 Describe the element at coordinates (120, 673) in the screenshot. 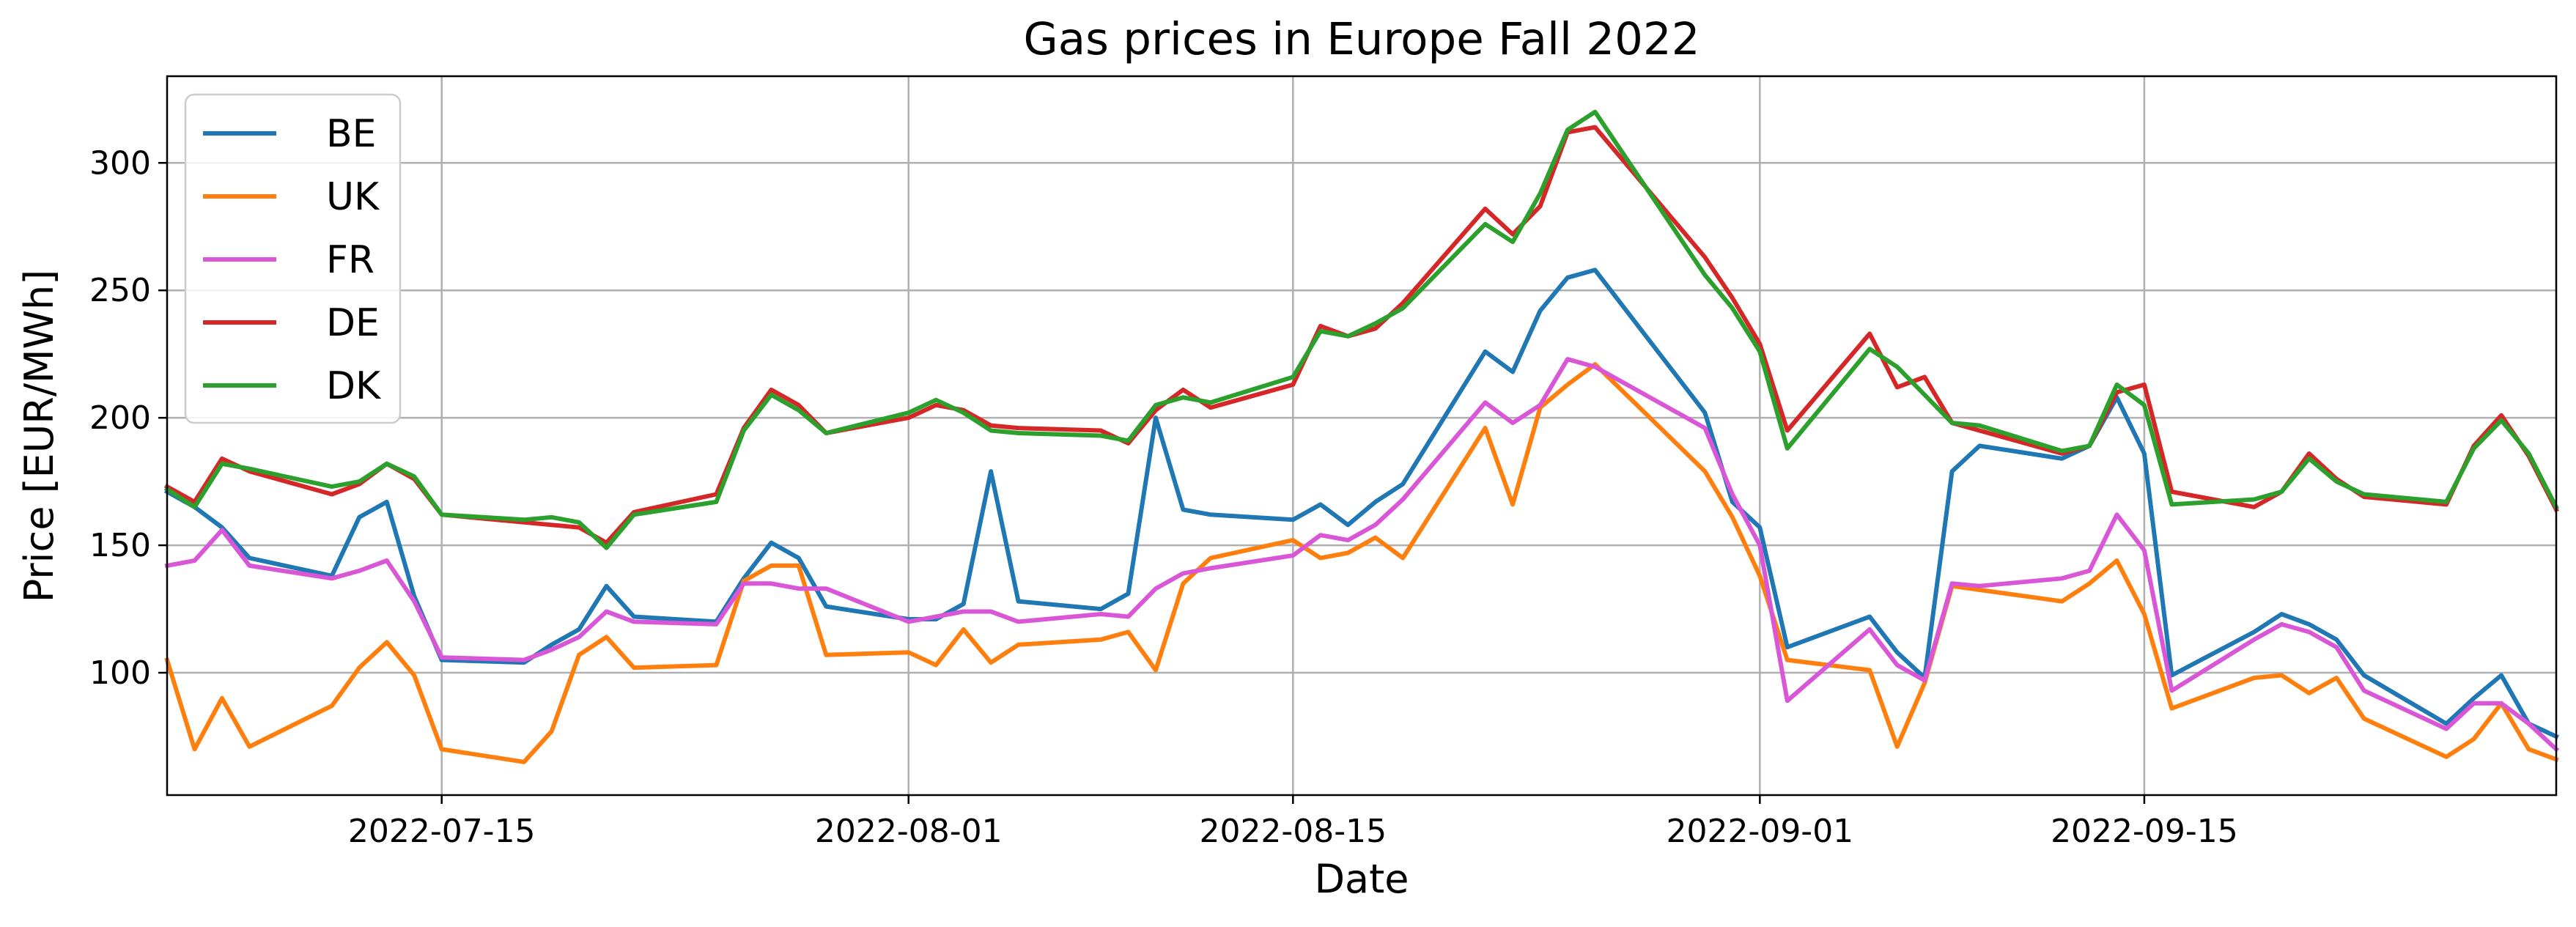

I see `y-tick-label: 100` at that location.